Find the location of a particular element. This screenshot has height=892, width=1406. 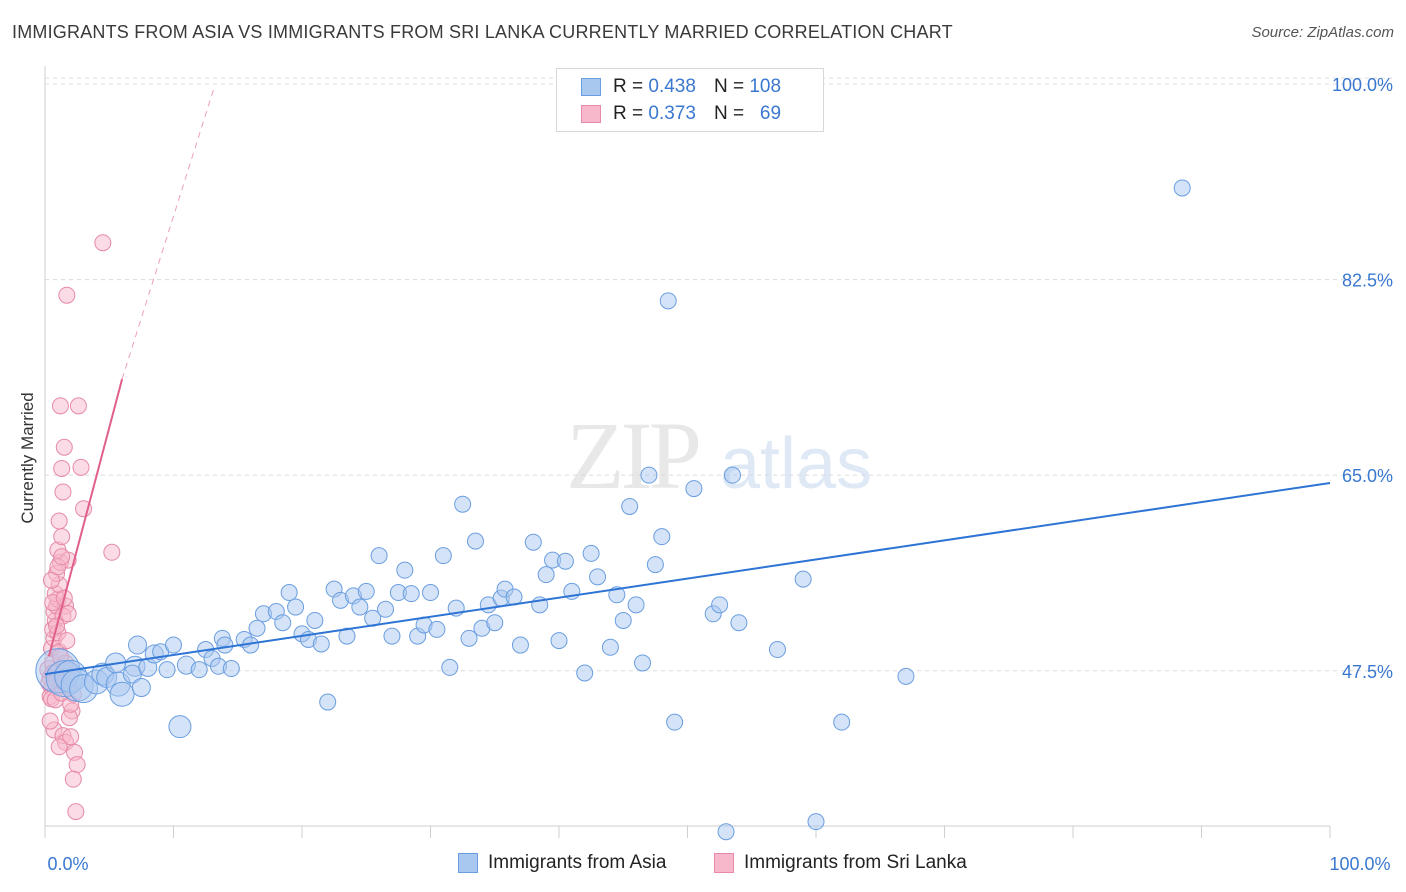

bottom-legend-label-asia: Immigrants from Asia is located at coordinates (577, 862).